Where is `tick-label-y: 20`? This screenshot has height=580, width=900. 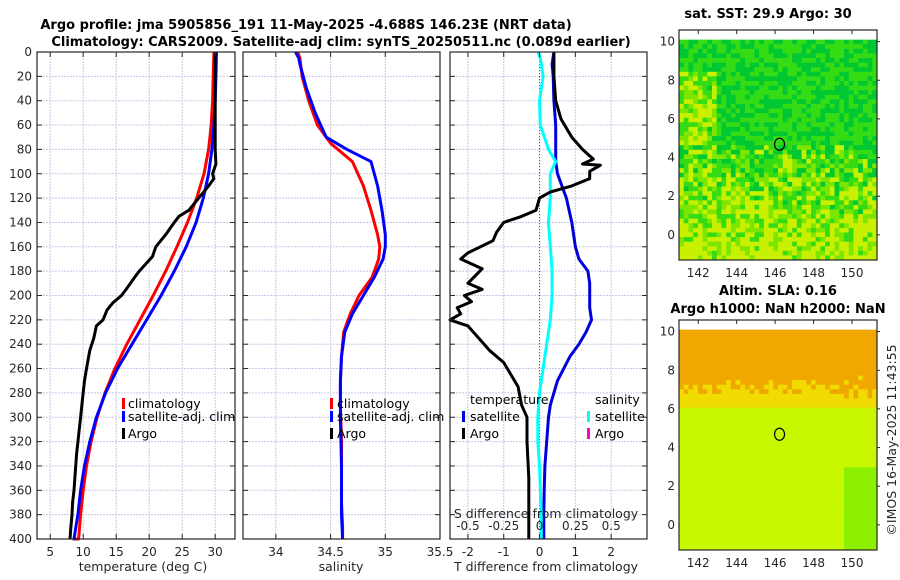 tick-label-y: 20 is located at coordinates (24, 76).